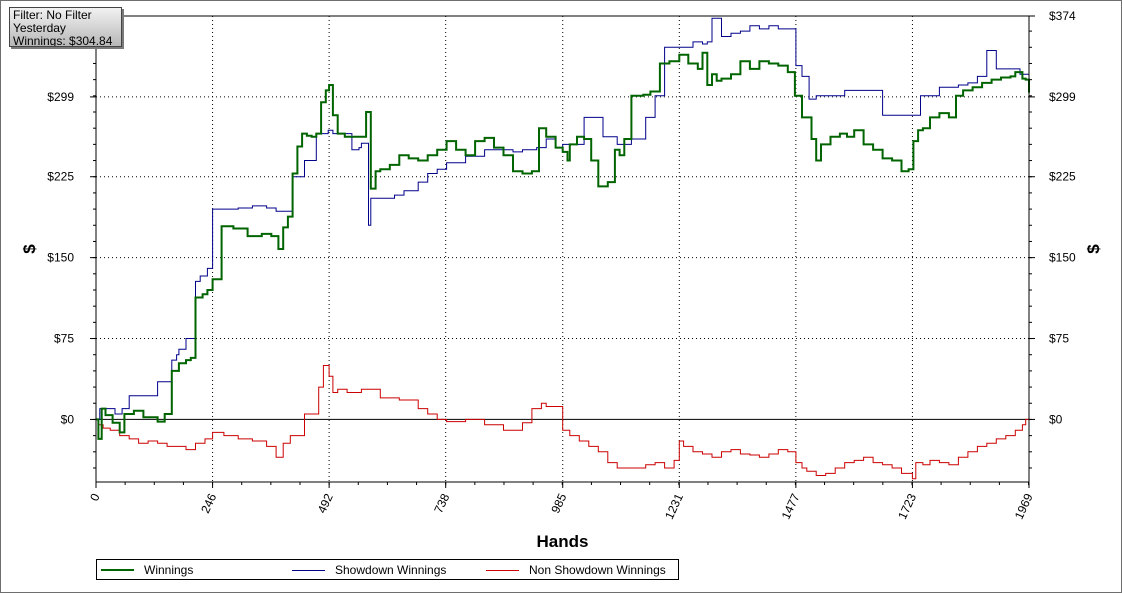  I want to click on y-tick-label-left: $299, so click(60, 97).